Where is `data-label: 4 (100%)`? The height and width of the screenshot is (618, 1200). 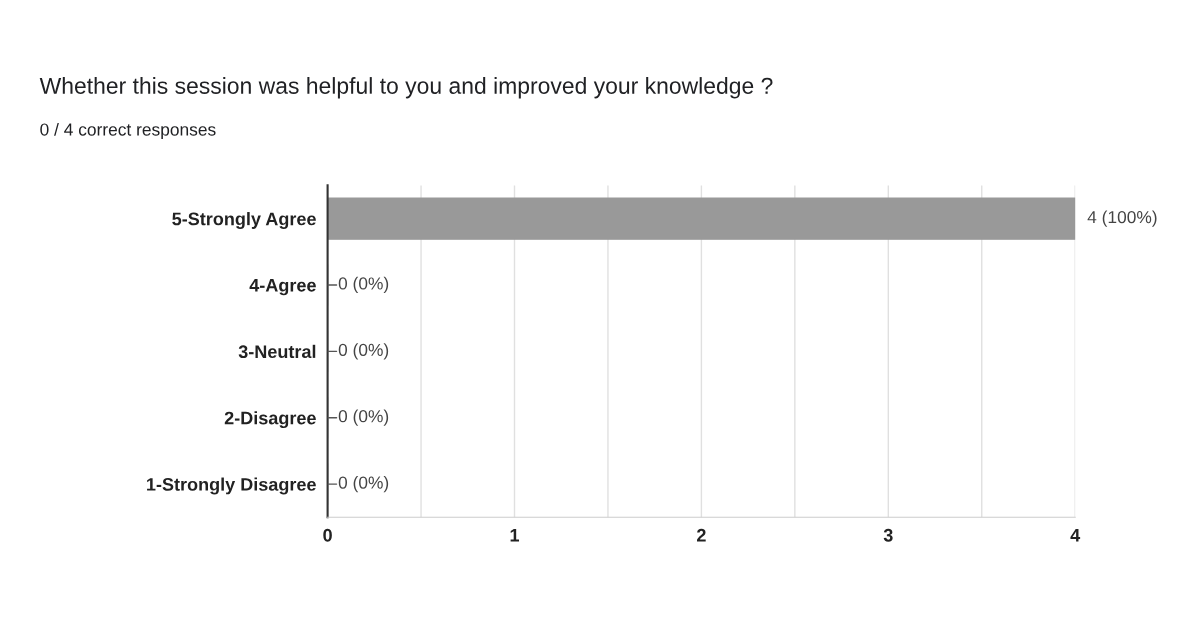 data-label: 4 (100%) is located at coordinates (1122, 218).